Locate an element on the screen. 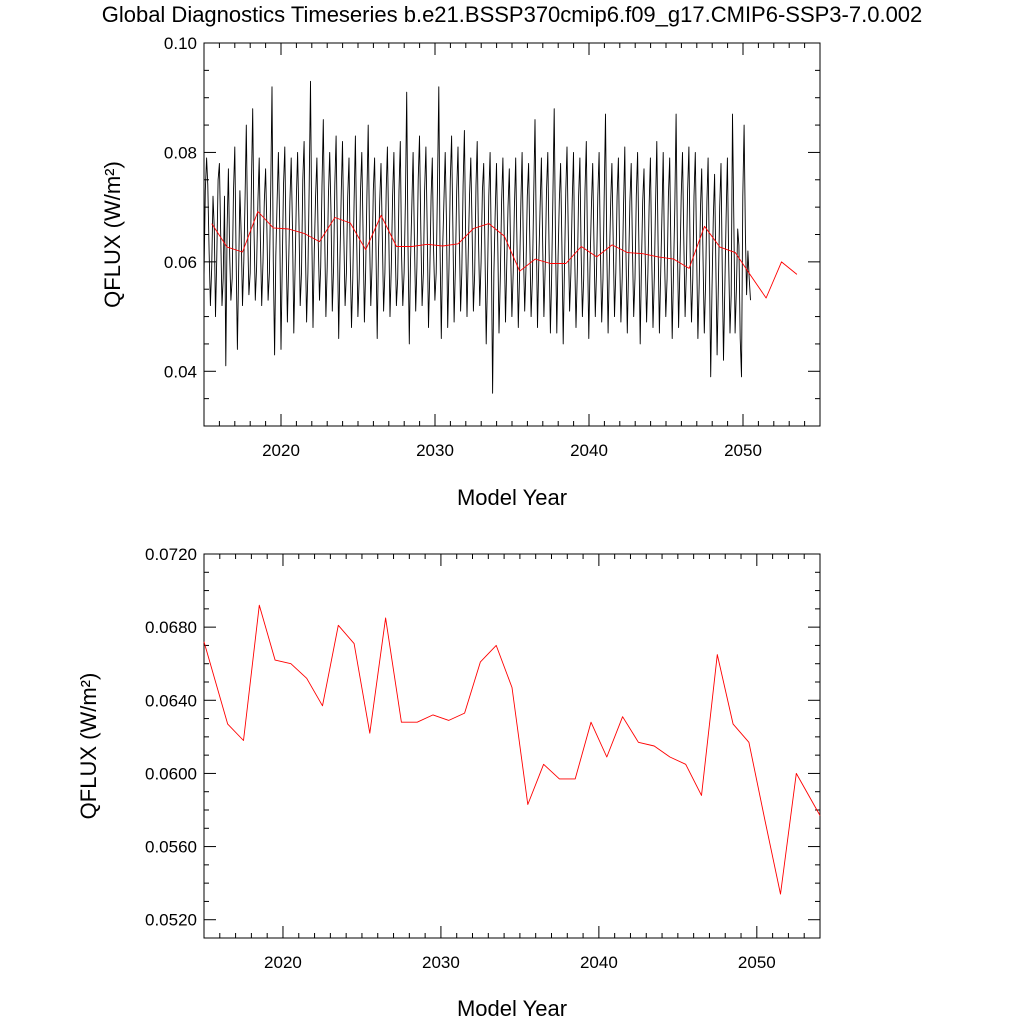  y-tick-label: 0.0600 is located at coordinates (171, 773).